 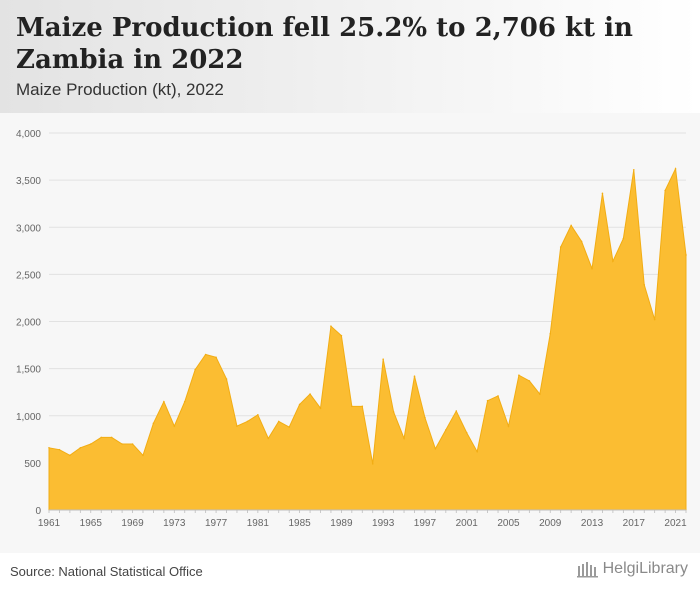 What do you see at coordinates (28, 370) in the screenshot?
I see `y-tick-label: 1,500` at bounding box center [28, 370].